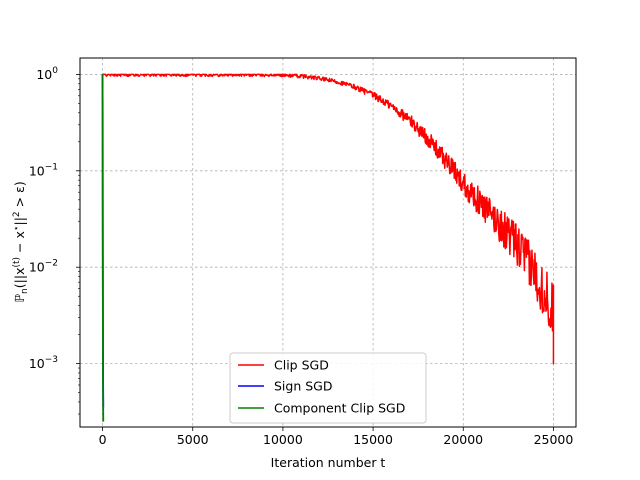 This screenshot has height=480, width=640. Describe the element at coordinates (43, 170) in the screenshot. I see `y-tick-label: 10⁻¹` at that location.